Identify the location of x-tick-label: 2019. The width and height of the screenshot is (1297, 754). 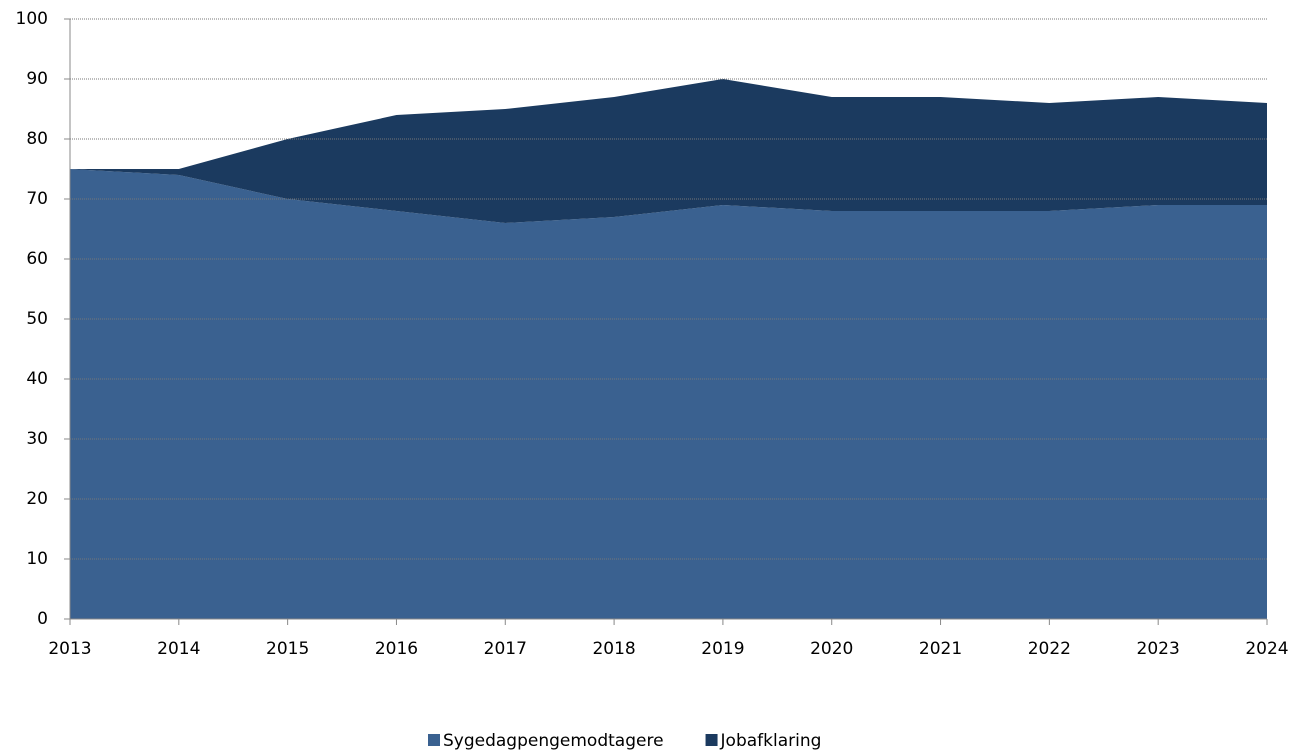
(722, 649).